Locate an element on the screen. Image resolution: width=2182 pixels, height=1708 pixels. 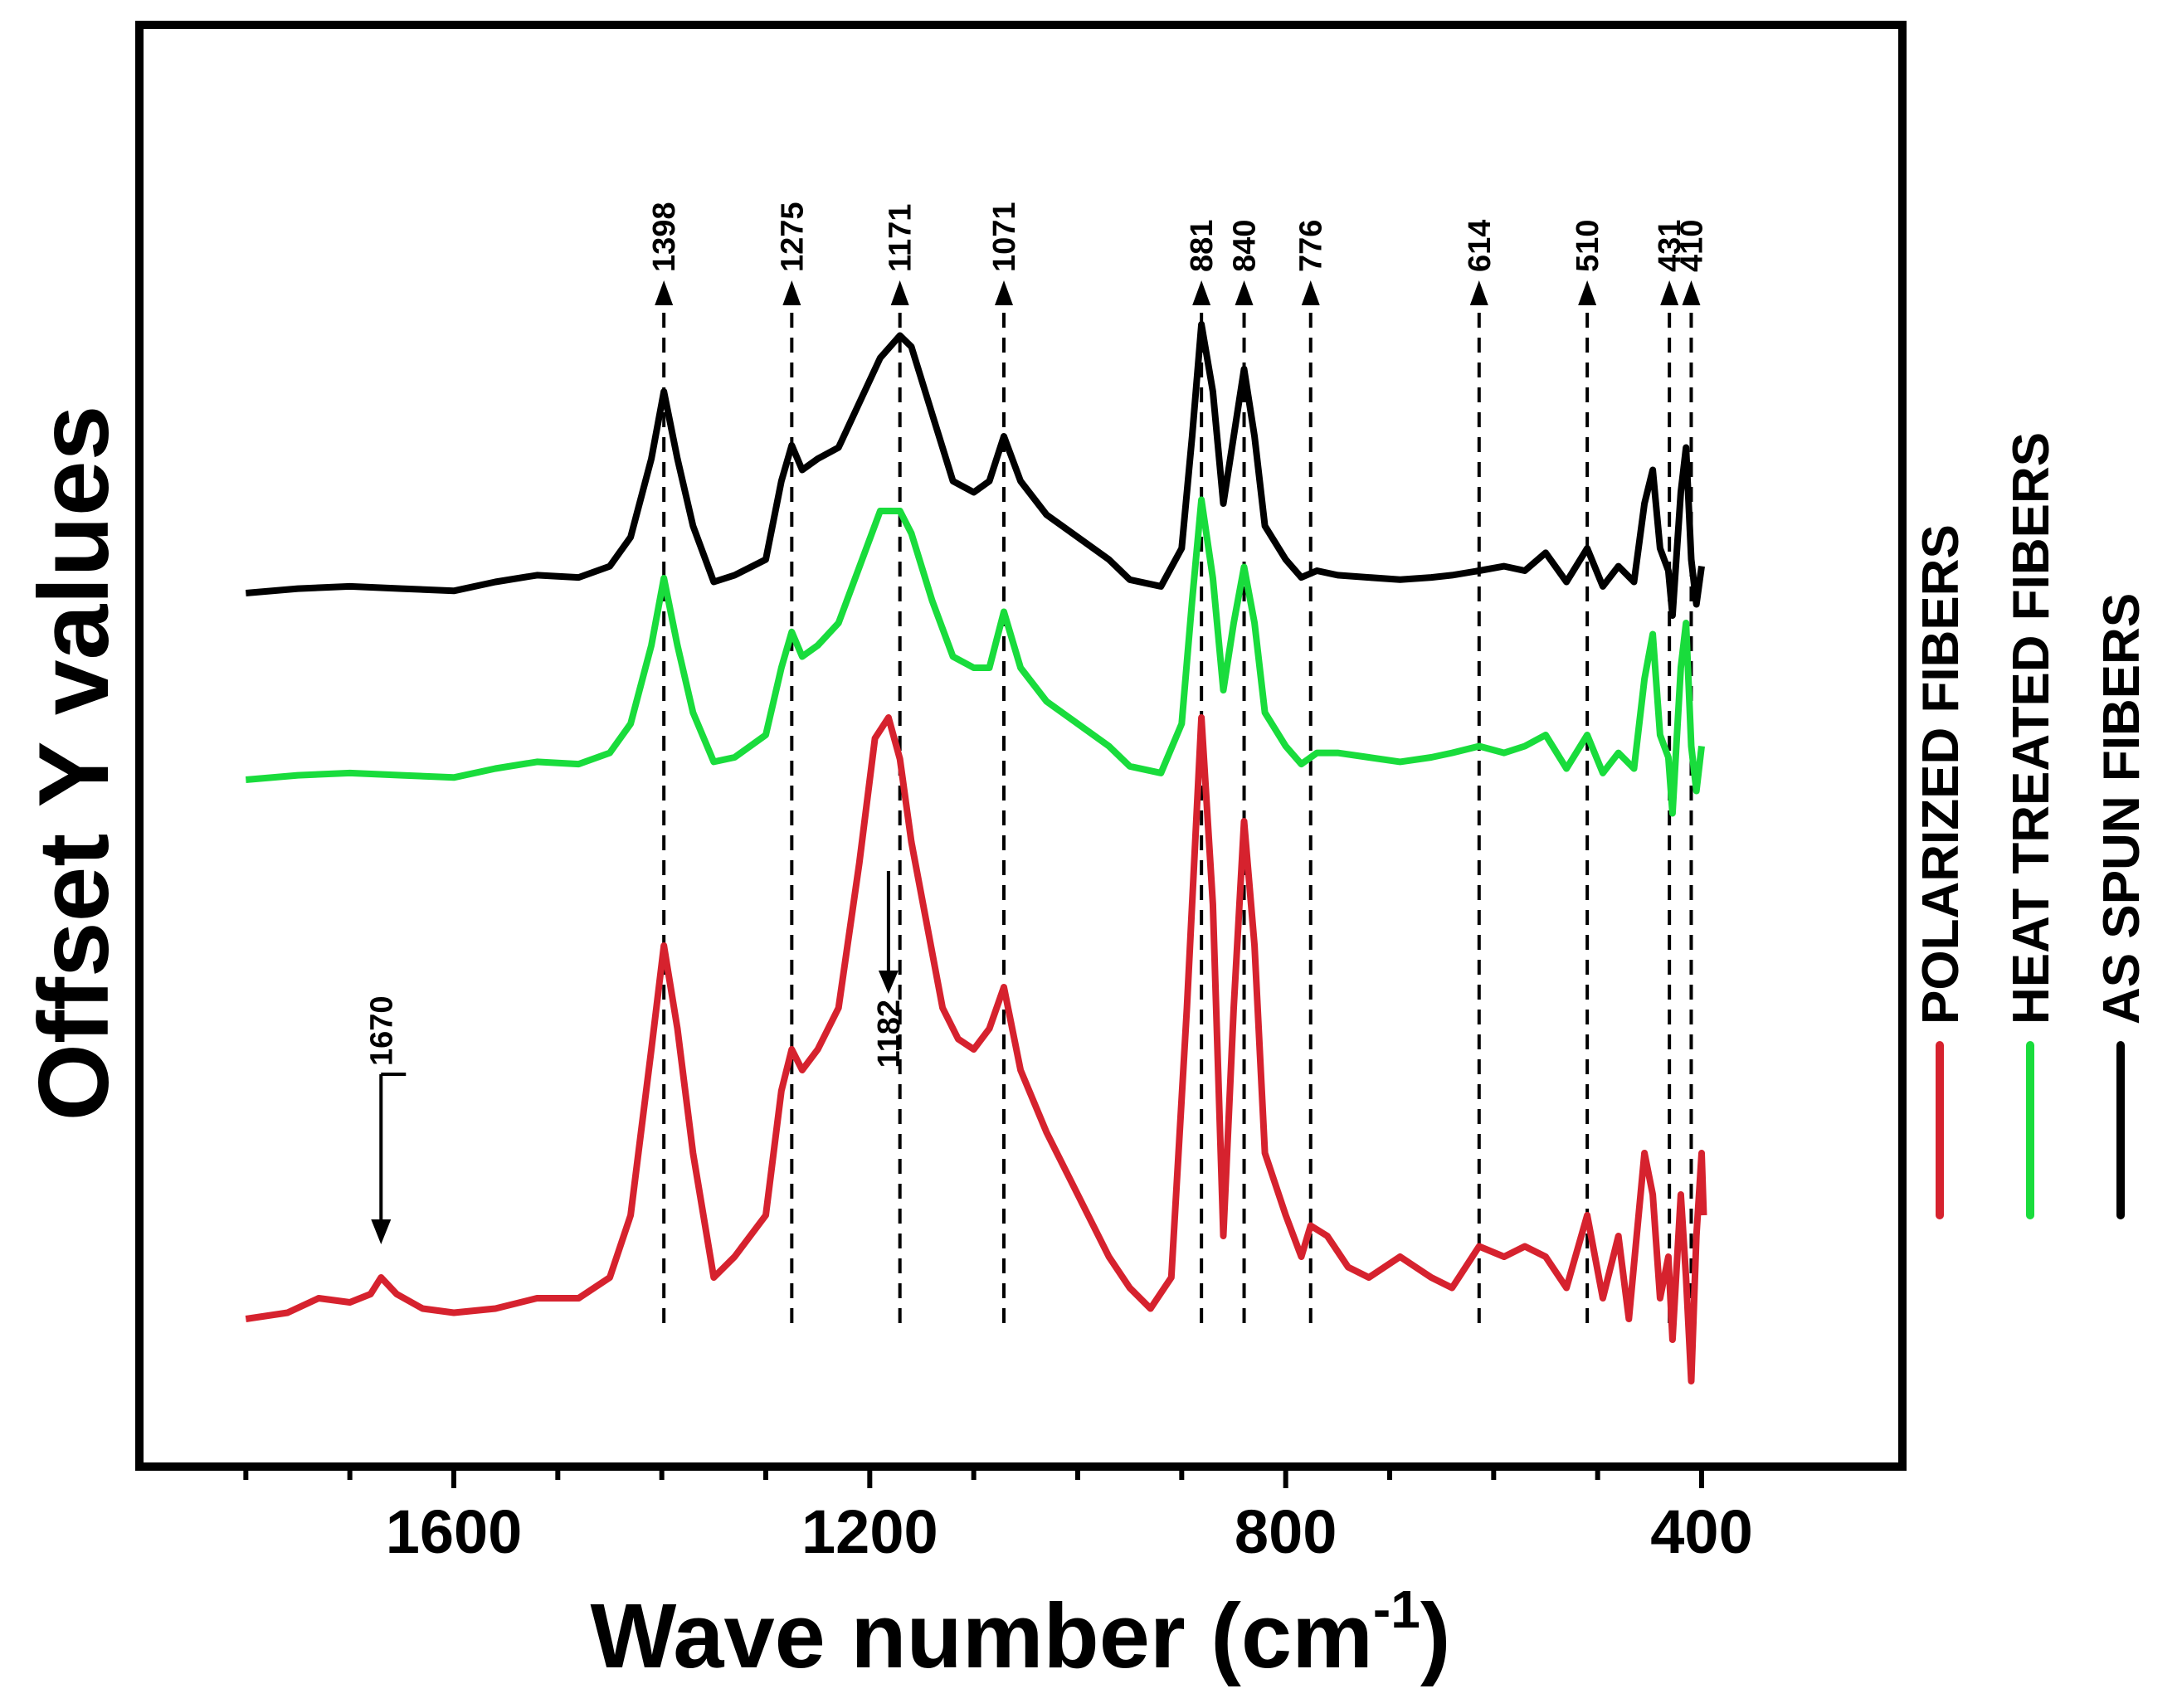
peak-label-1071: 1071 is located at coordinates (1004, 237).